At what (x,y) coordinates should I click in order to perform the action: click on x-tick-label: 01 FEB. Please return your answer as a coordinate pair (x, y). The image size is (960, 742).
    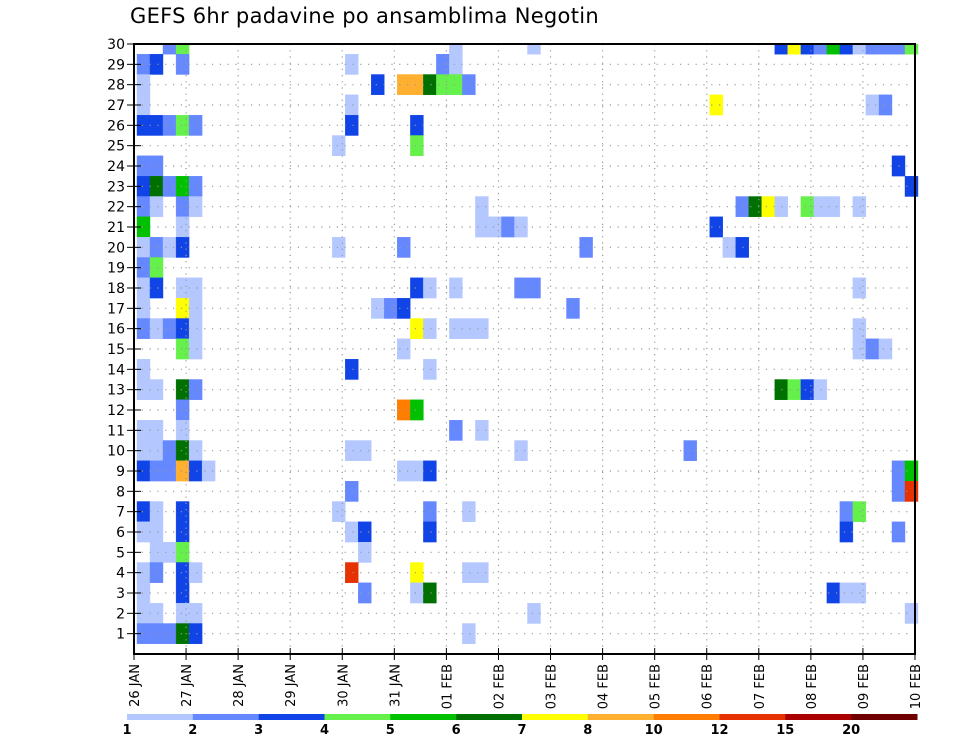
    Looking at the image, I should click on (447, 686).